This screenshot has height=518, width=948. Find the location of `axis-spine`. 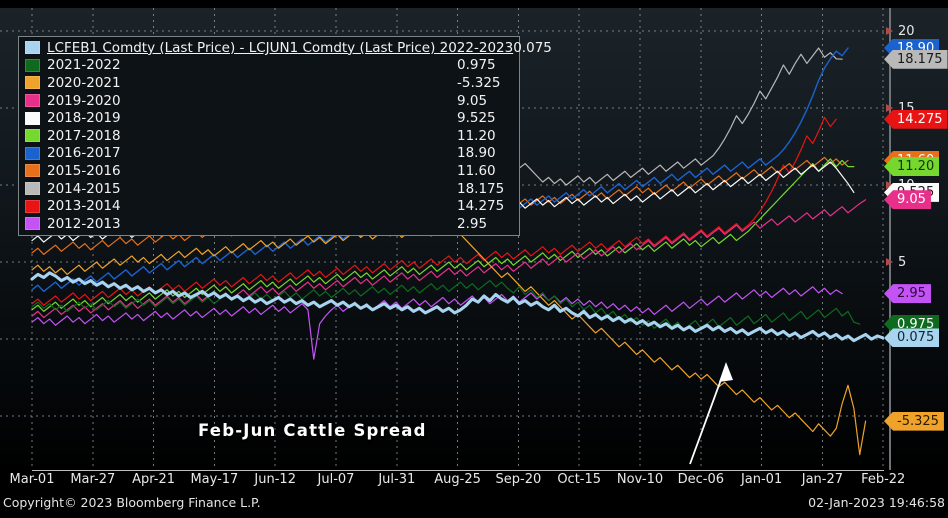

axis-spine is located at coordinates (890, 239).